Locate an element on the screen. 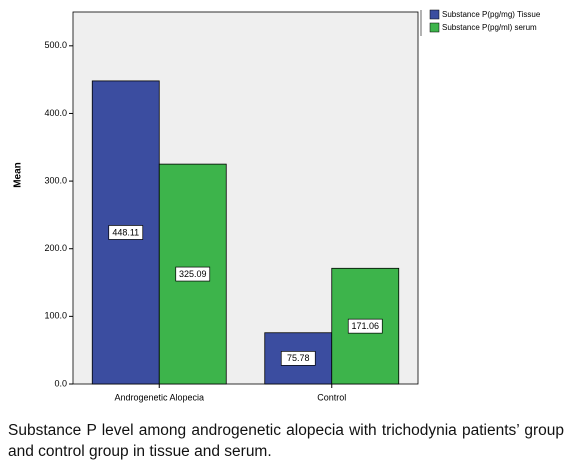 Image resolution: width=580 pixels, height=475 pixels. value-label: 75.78 is located at coordinates (298, 358).